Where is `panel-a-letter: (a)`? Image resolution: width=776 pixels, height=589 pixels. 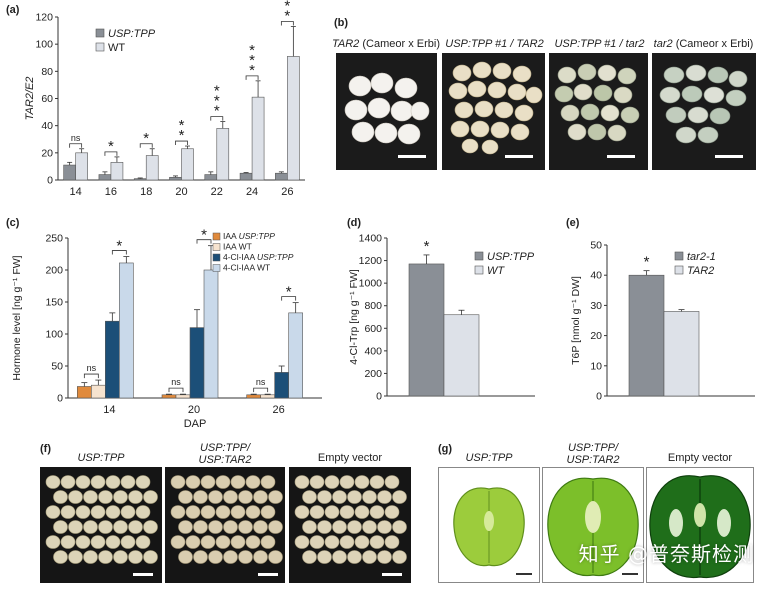 panel-a-letter: (a) is located at coordinates (13, 10).